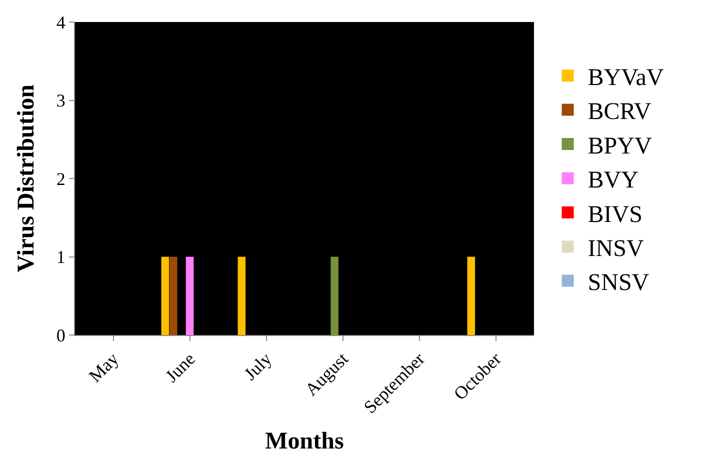  Describe the element at coordinates (61, 335) in the screenshot. I see `y-tick-label: 0` at that location.